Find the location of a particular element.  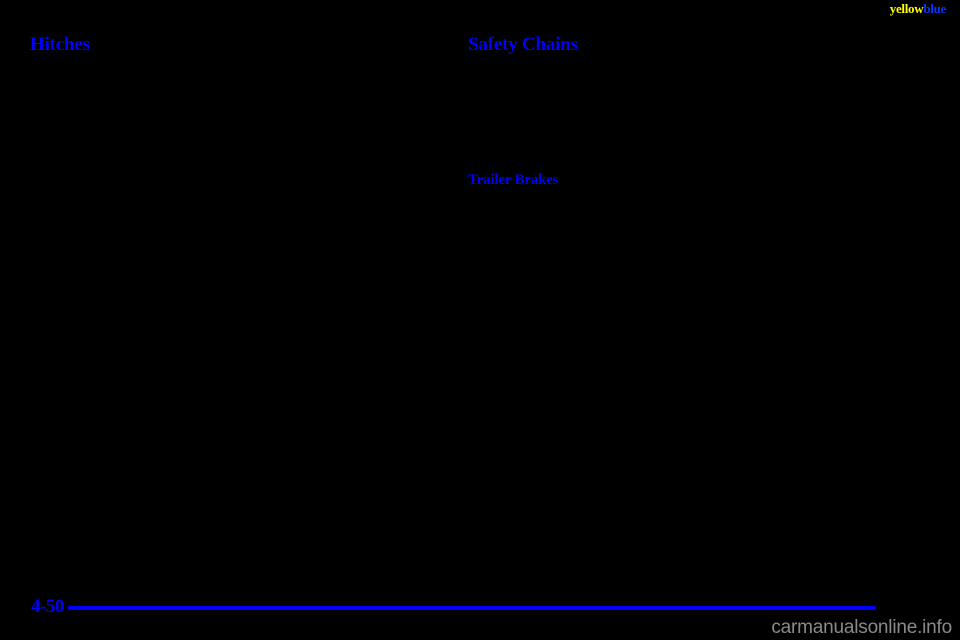

page-footer: 4-50 is located at coordinates (480, 606).